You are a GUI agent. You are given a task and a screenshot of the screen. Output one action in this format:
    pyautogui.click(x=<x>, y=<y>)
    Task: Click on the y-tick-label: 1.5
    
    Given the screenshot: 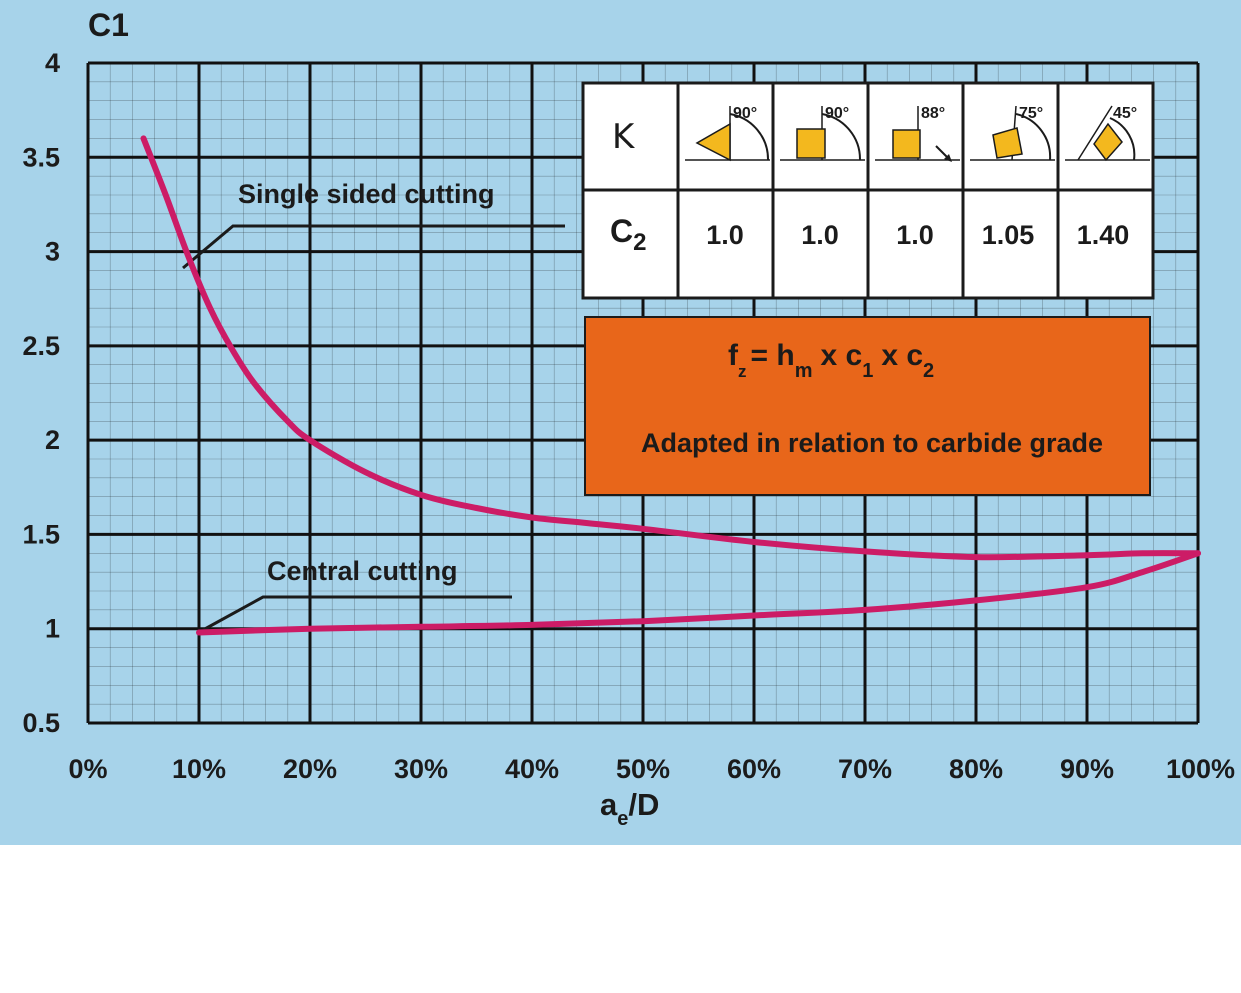 What is the action you would take?
    pyautogui.click(x=41, y=534)
    